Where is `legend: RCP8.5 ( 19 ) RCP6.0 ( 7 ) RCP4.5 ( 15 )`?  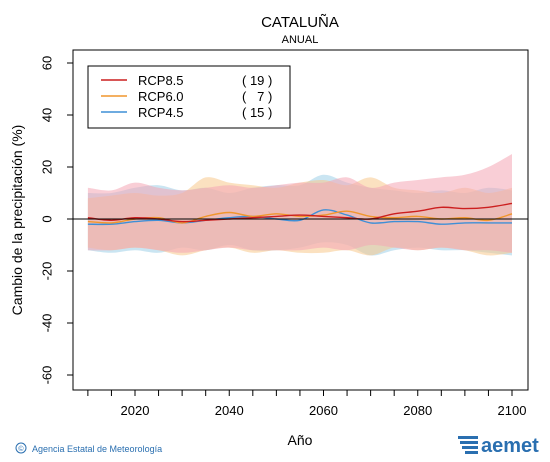
legend: RCP8.5 ( 19 ) RCP6.0 ( 7 ) RCP4.5 ( 15 ) is located at coordinates (189, 97).